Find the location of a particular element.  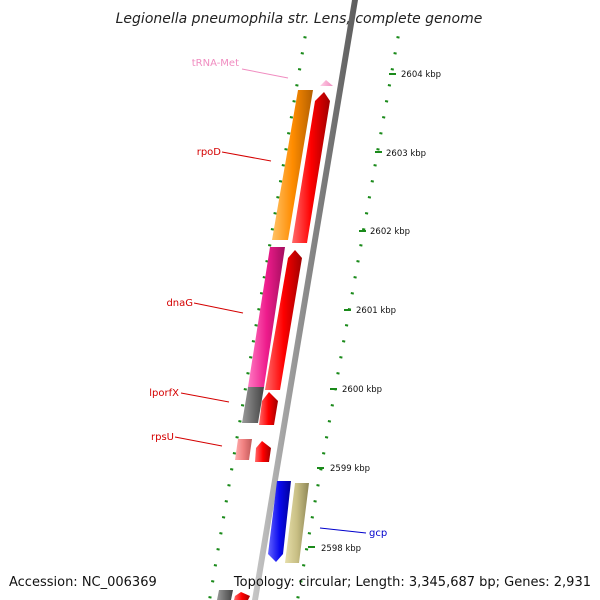

label-lporfx: lporfX is located at coordinates (164, 393).